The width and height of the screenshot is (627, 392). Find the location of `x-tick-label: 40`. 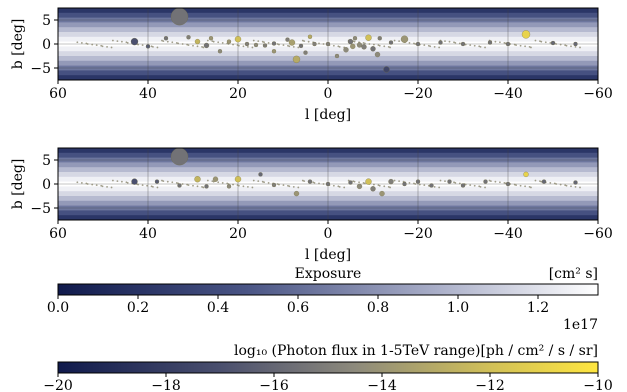

x-tick-label: 40 is located at coordinates (148, 94).